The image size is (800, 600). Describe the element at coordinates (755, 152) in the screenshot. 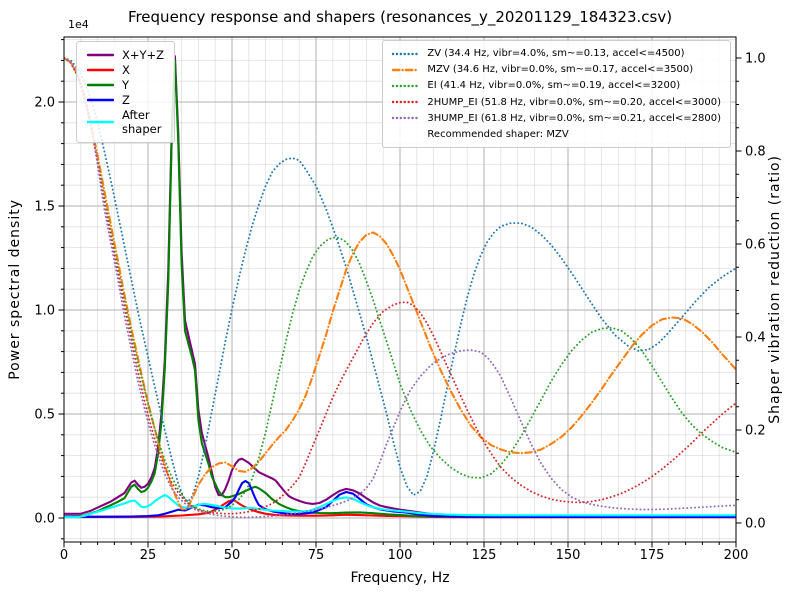

I see `y-right-tick-label: 0.8` at that location.